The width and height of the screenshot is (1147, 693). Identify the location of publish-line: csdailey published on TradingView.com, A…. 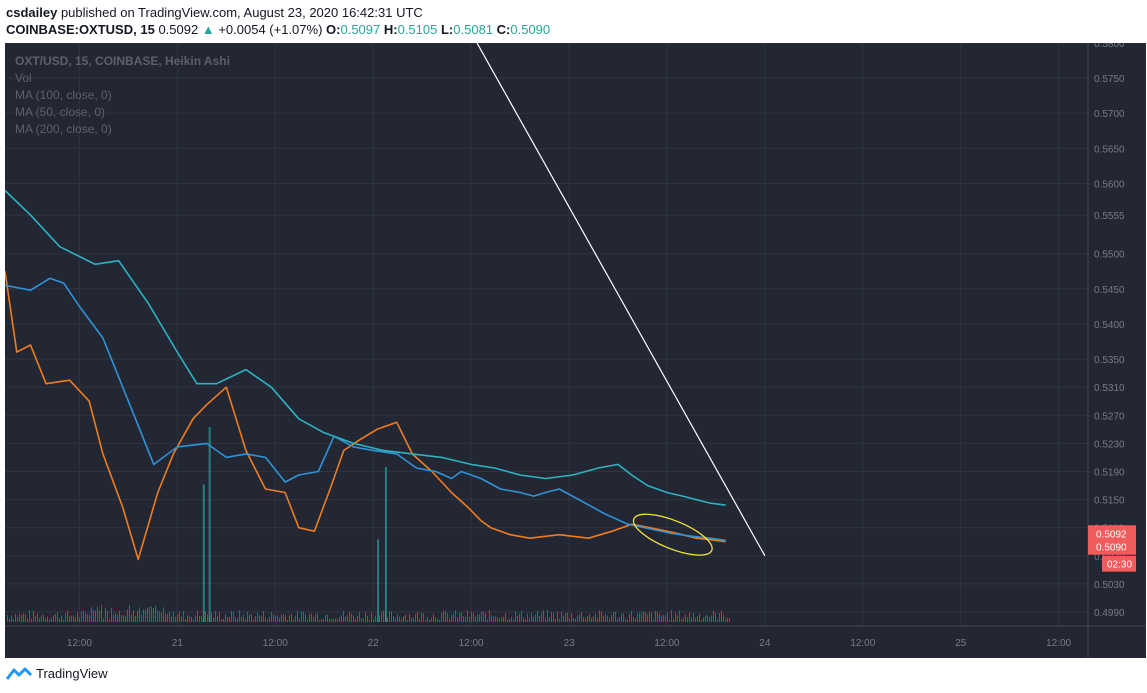
(214, 12).